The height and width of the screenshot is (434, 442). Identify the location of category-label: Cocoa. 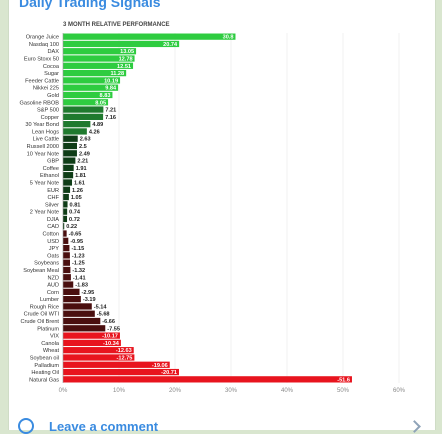
(51, 67).